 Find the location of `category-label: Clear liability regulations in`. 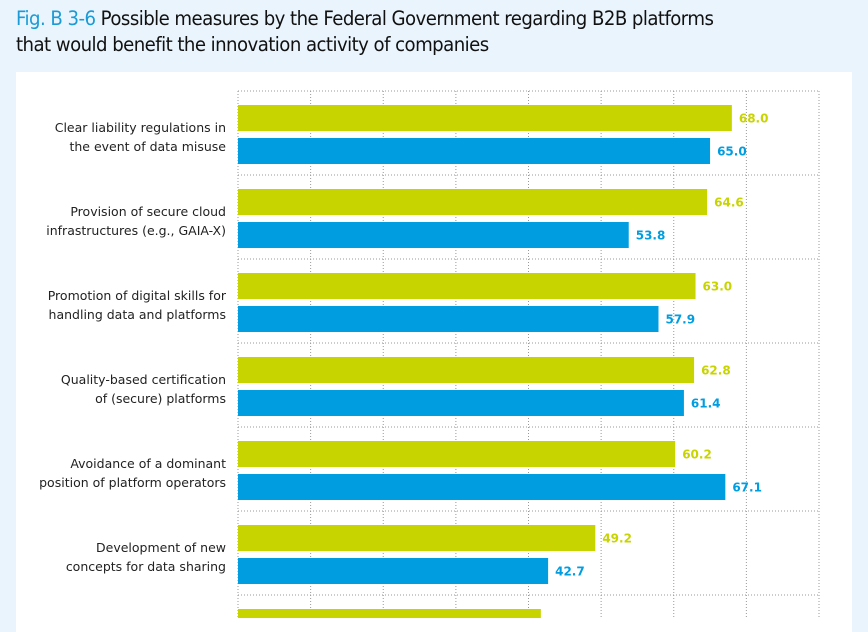

category-label: Clear liability regulations in is located at coordinates (140, 127).